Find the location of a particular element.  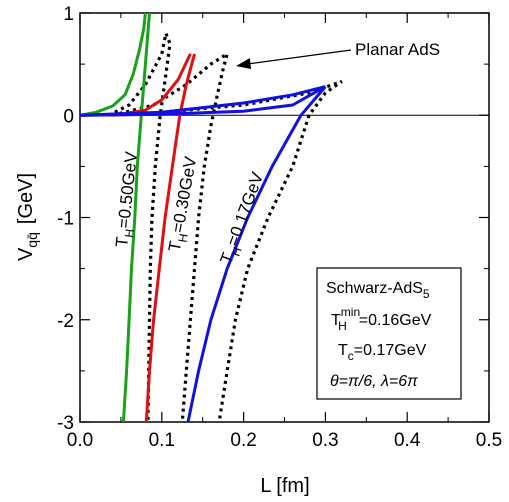

series-0-lower-branch is located at coordinates (113, 65).